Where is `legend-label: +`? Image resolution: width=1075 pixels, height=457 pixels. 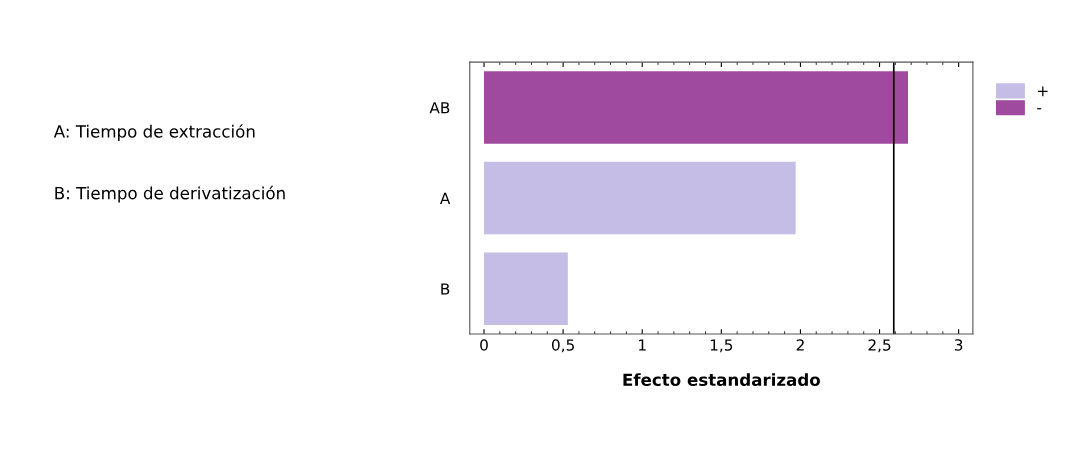
legend-label: + is located at coordinates (1043, 91).